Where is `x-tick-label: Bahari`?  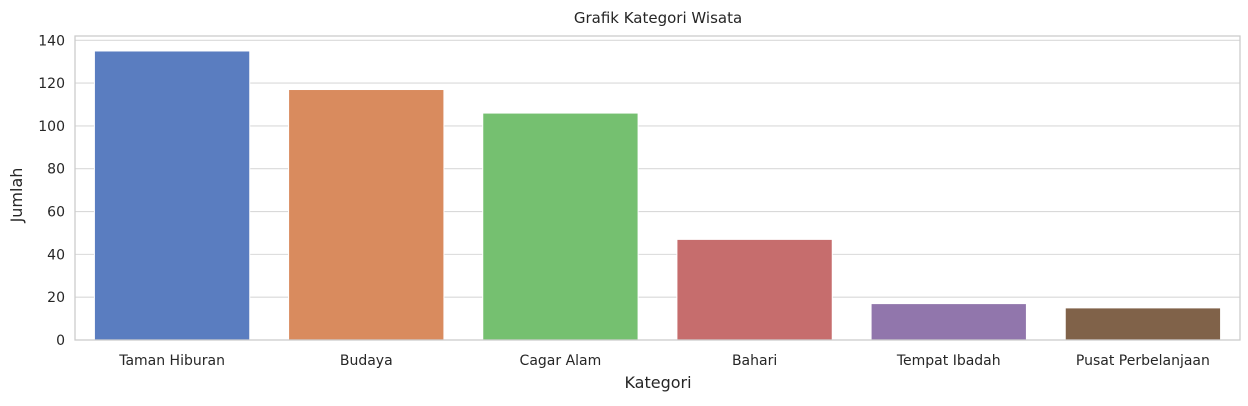
x-tick-label: Bahari is located at coordinates (754, 361).